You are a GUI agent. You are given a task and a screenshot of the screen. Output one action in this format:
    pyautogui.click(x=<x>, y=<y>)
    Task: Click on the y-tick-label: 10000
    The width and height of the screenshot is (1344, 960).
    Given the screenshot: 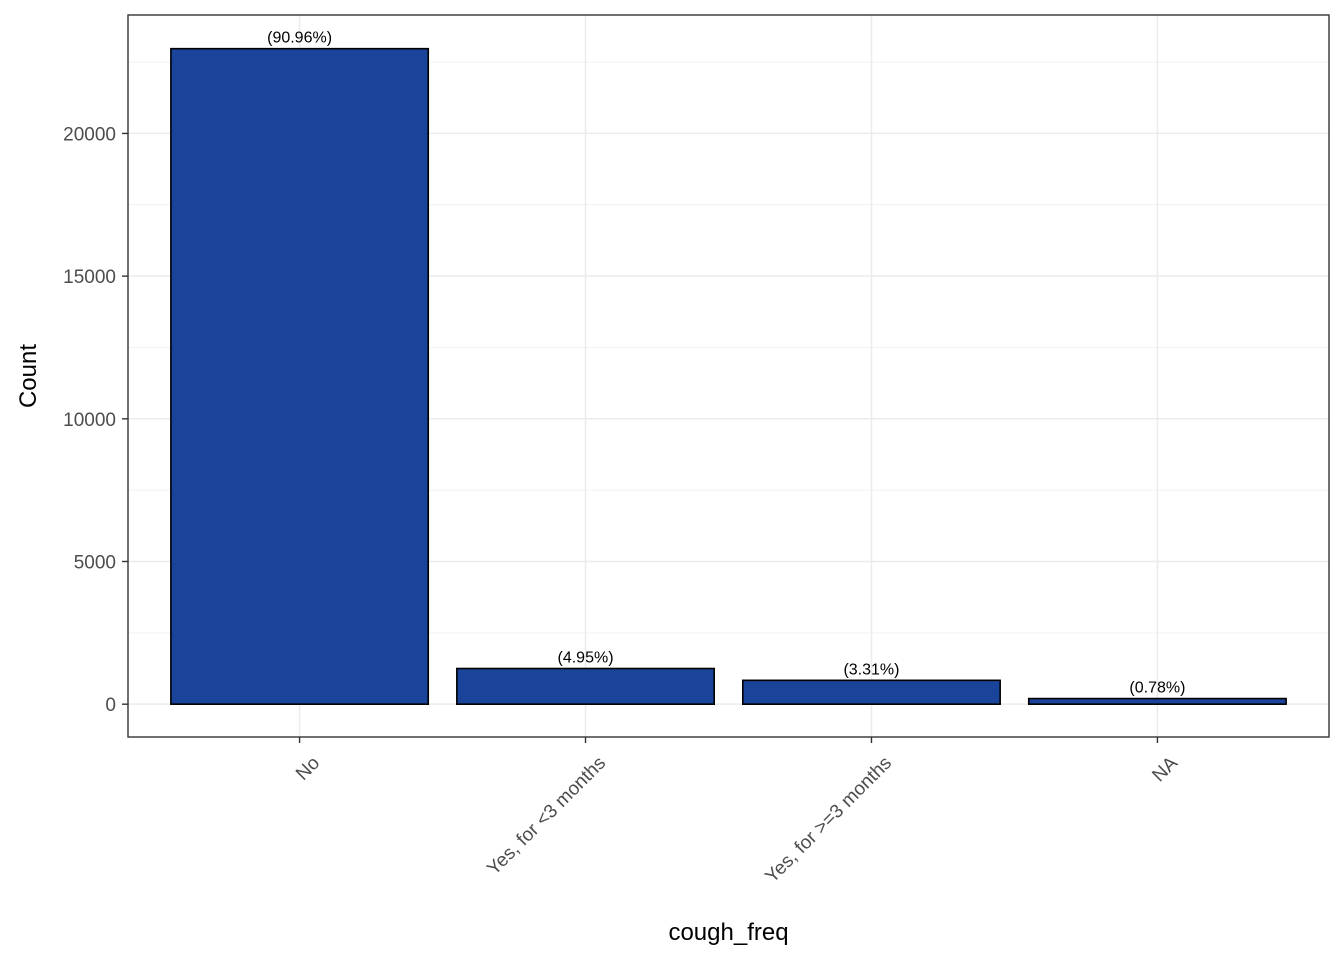 What is the action you would take?
    pyautogui.click(x=89, y=420)
    